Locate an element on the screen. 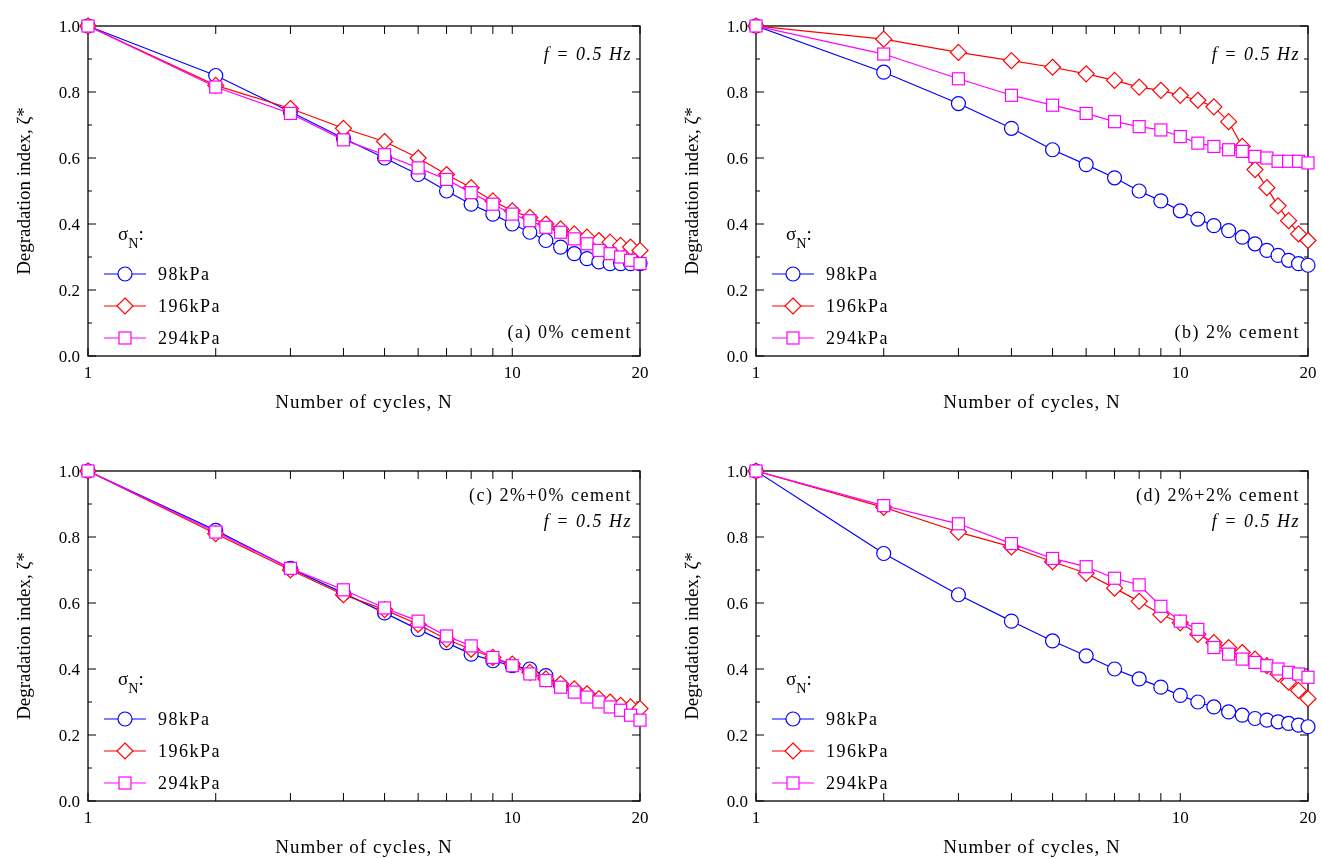  annotation: (a) 0% cement is located at coordinates (569, 332).